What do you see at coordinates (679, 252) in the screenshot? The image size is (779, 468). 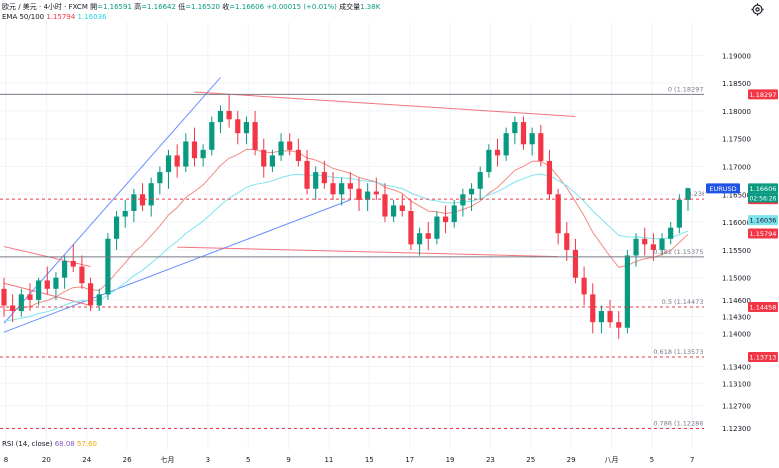 I see `fib-level-label: 0.382 (1.15375)` at bounding box center [679, 252].